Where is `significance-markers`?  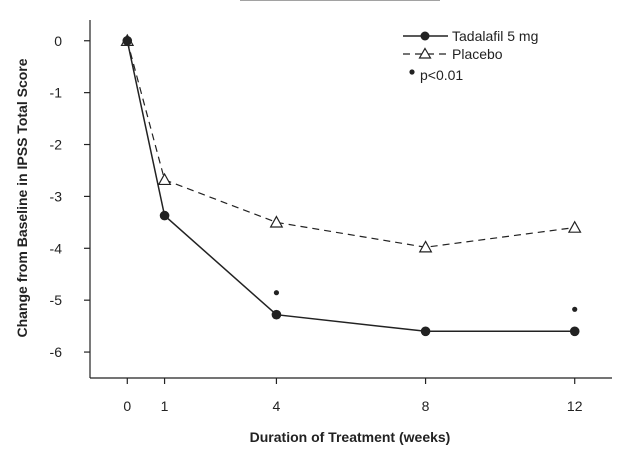 significance-markers is located at coordinates (425, 301).